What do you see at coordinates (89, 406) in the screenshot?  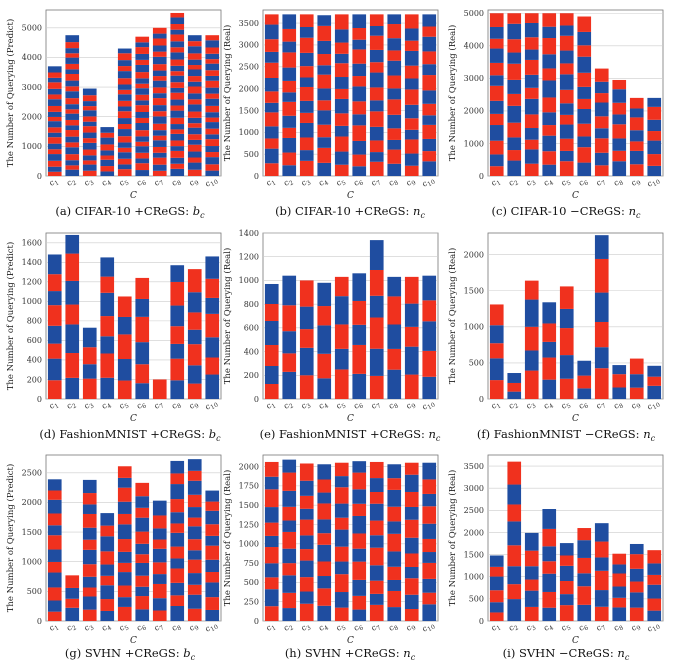 I see `x-tick-label: c3` at bounding box center [89, 406].